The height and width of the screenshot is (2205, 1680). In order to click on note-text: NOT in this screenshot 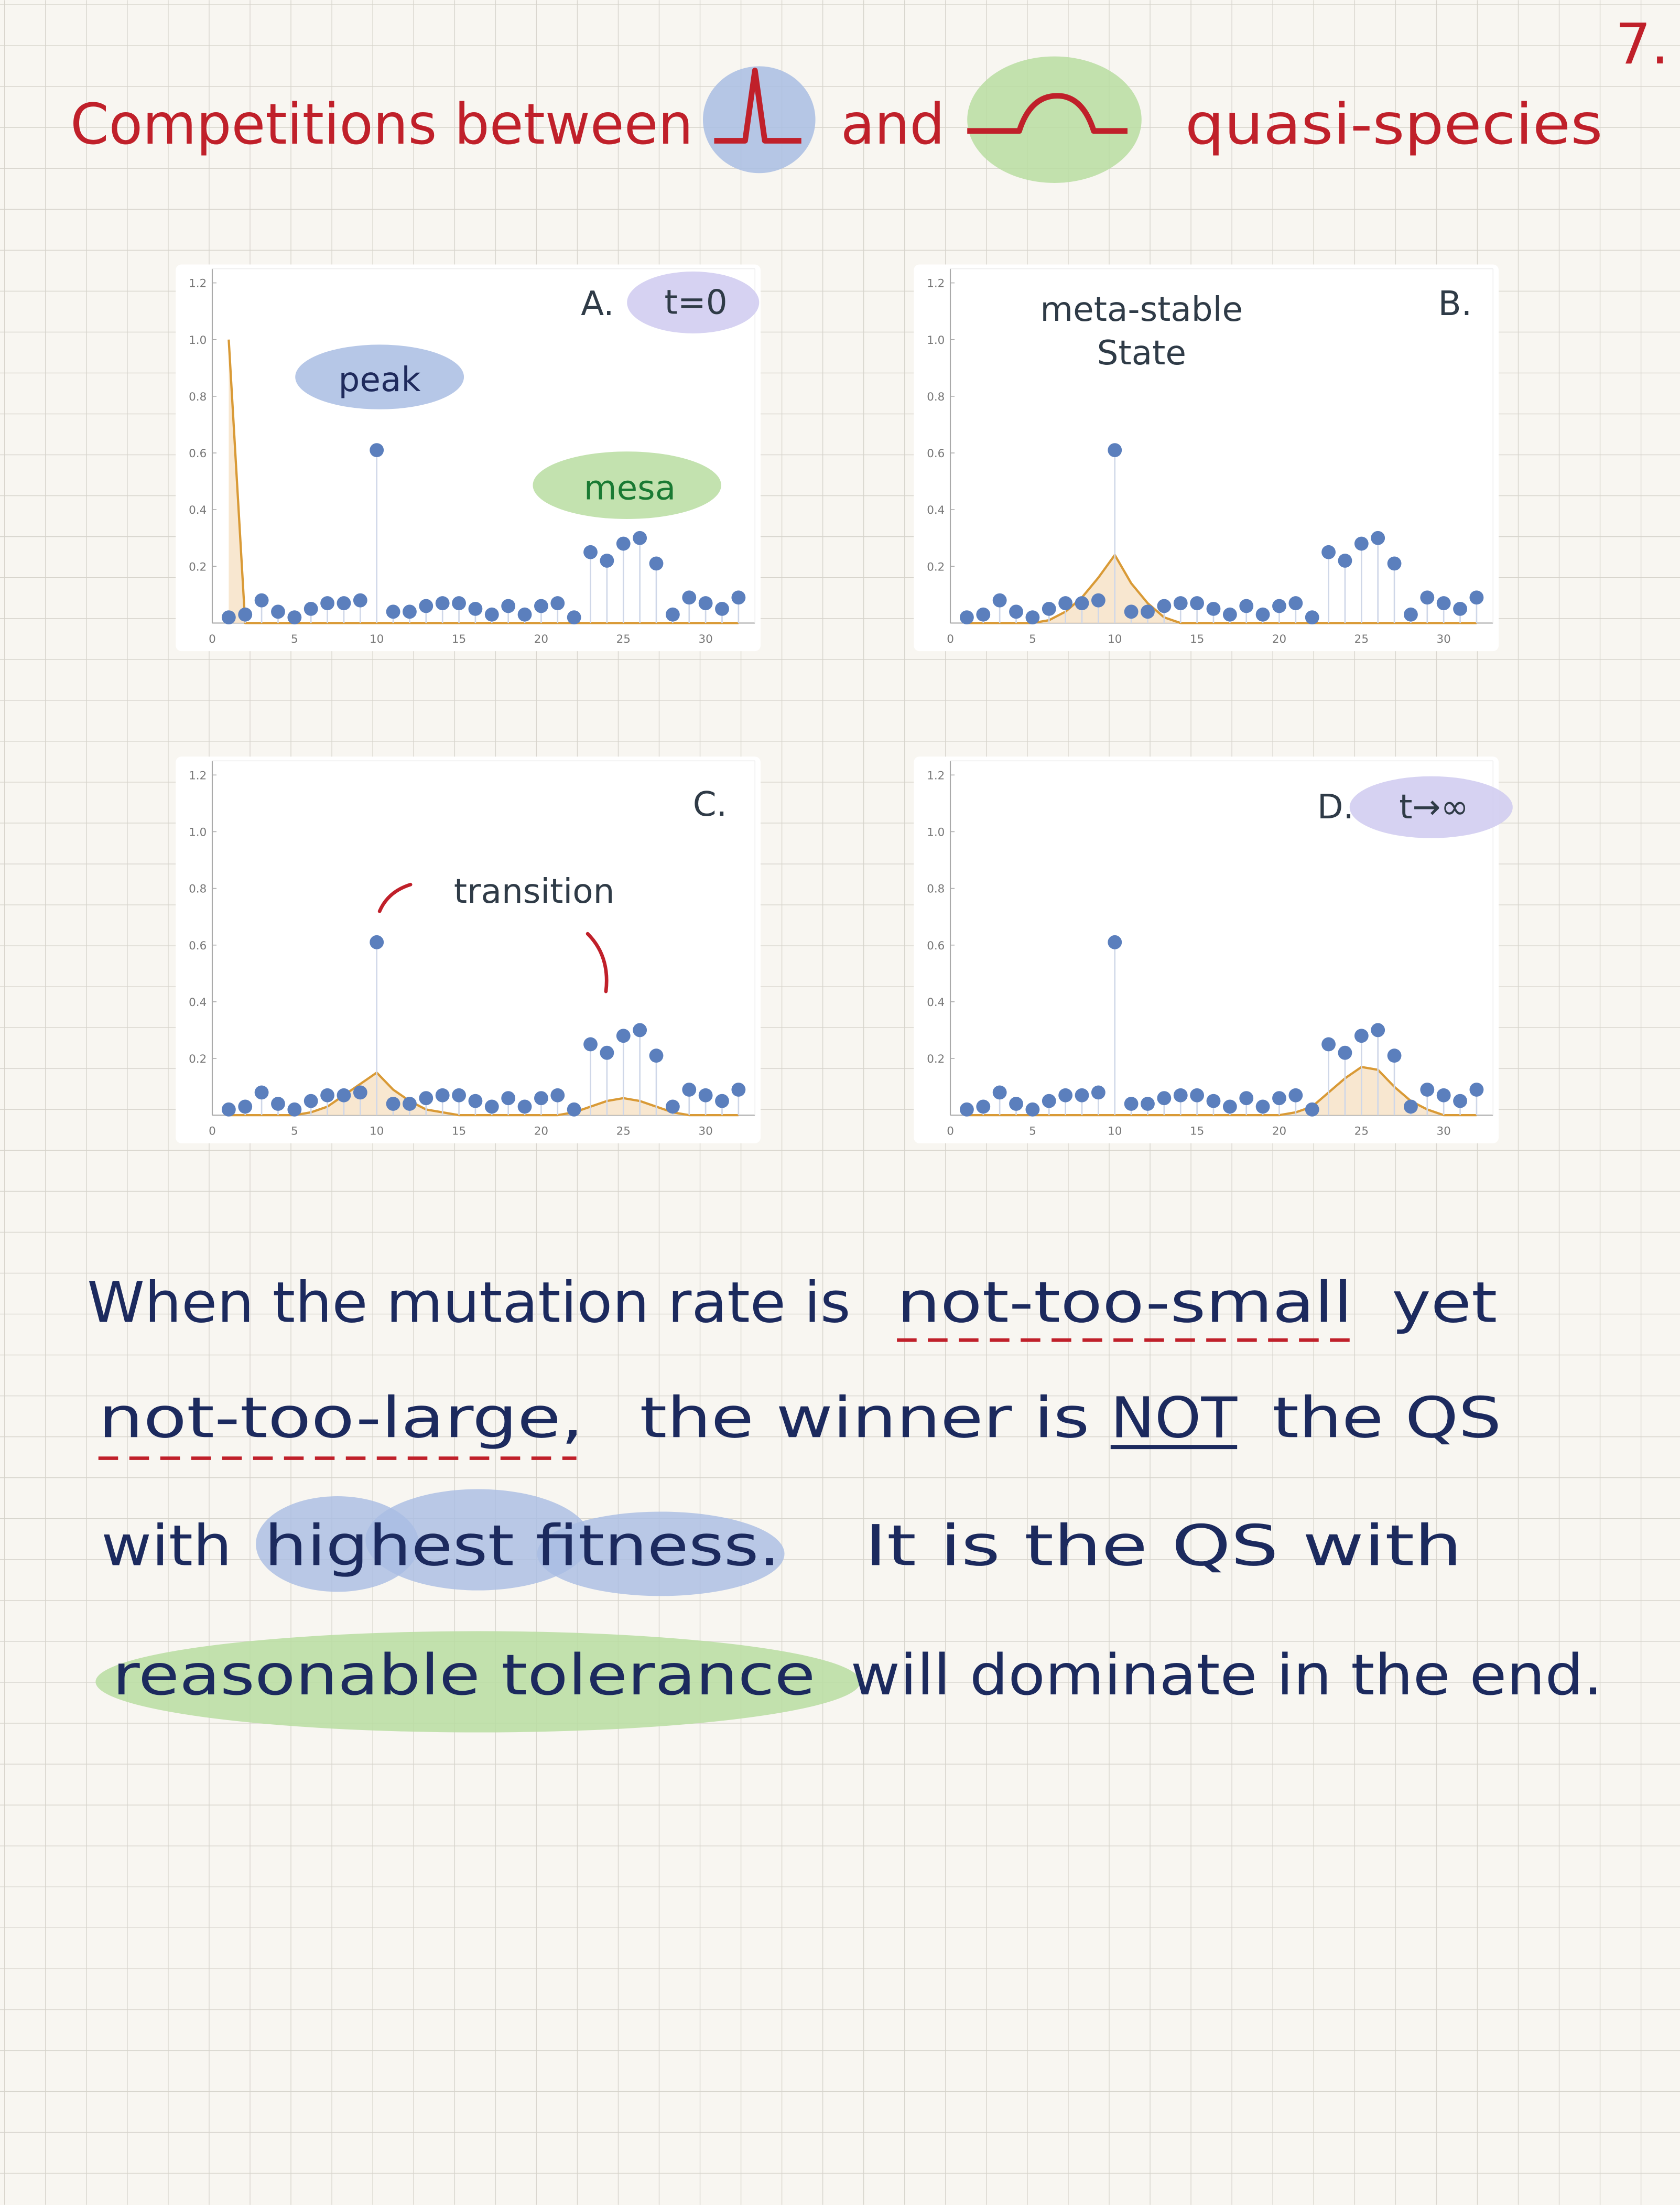, I will do `click(1175, 1418)`.